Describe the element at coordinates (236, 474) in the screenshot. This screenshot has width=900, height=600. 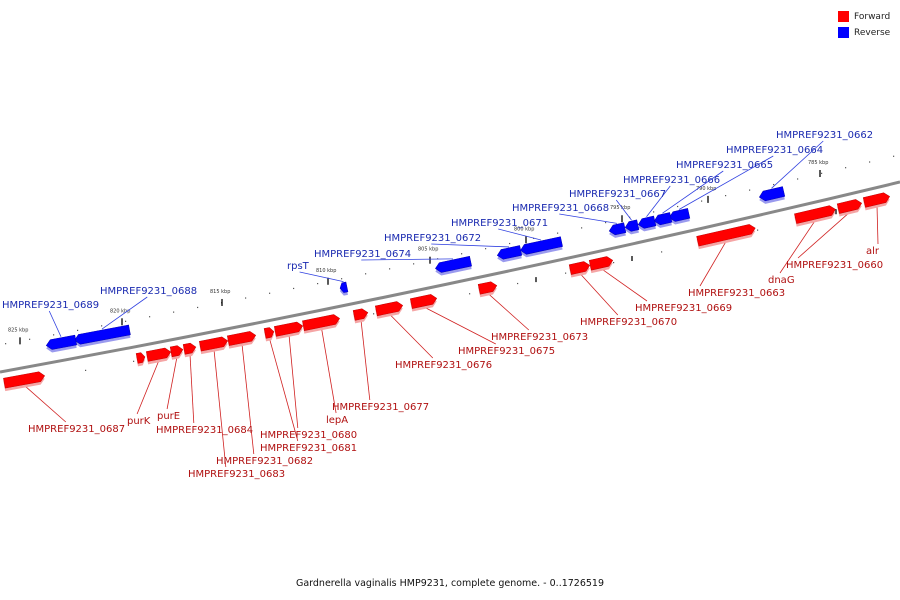
I see `forward-gene-label: HMPREF9231_0683` at that location.